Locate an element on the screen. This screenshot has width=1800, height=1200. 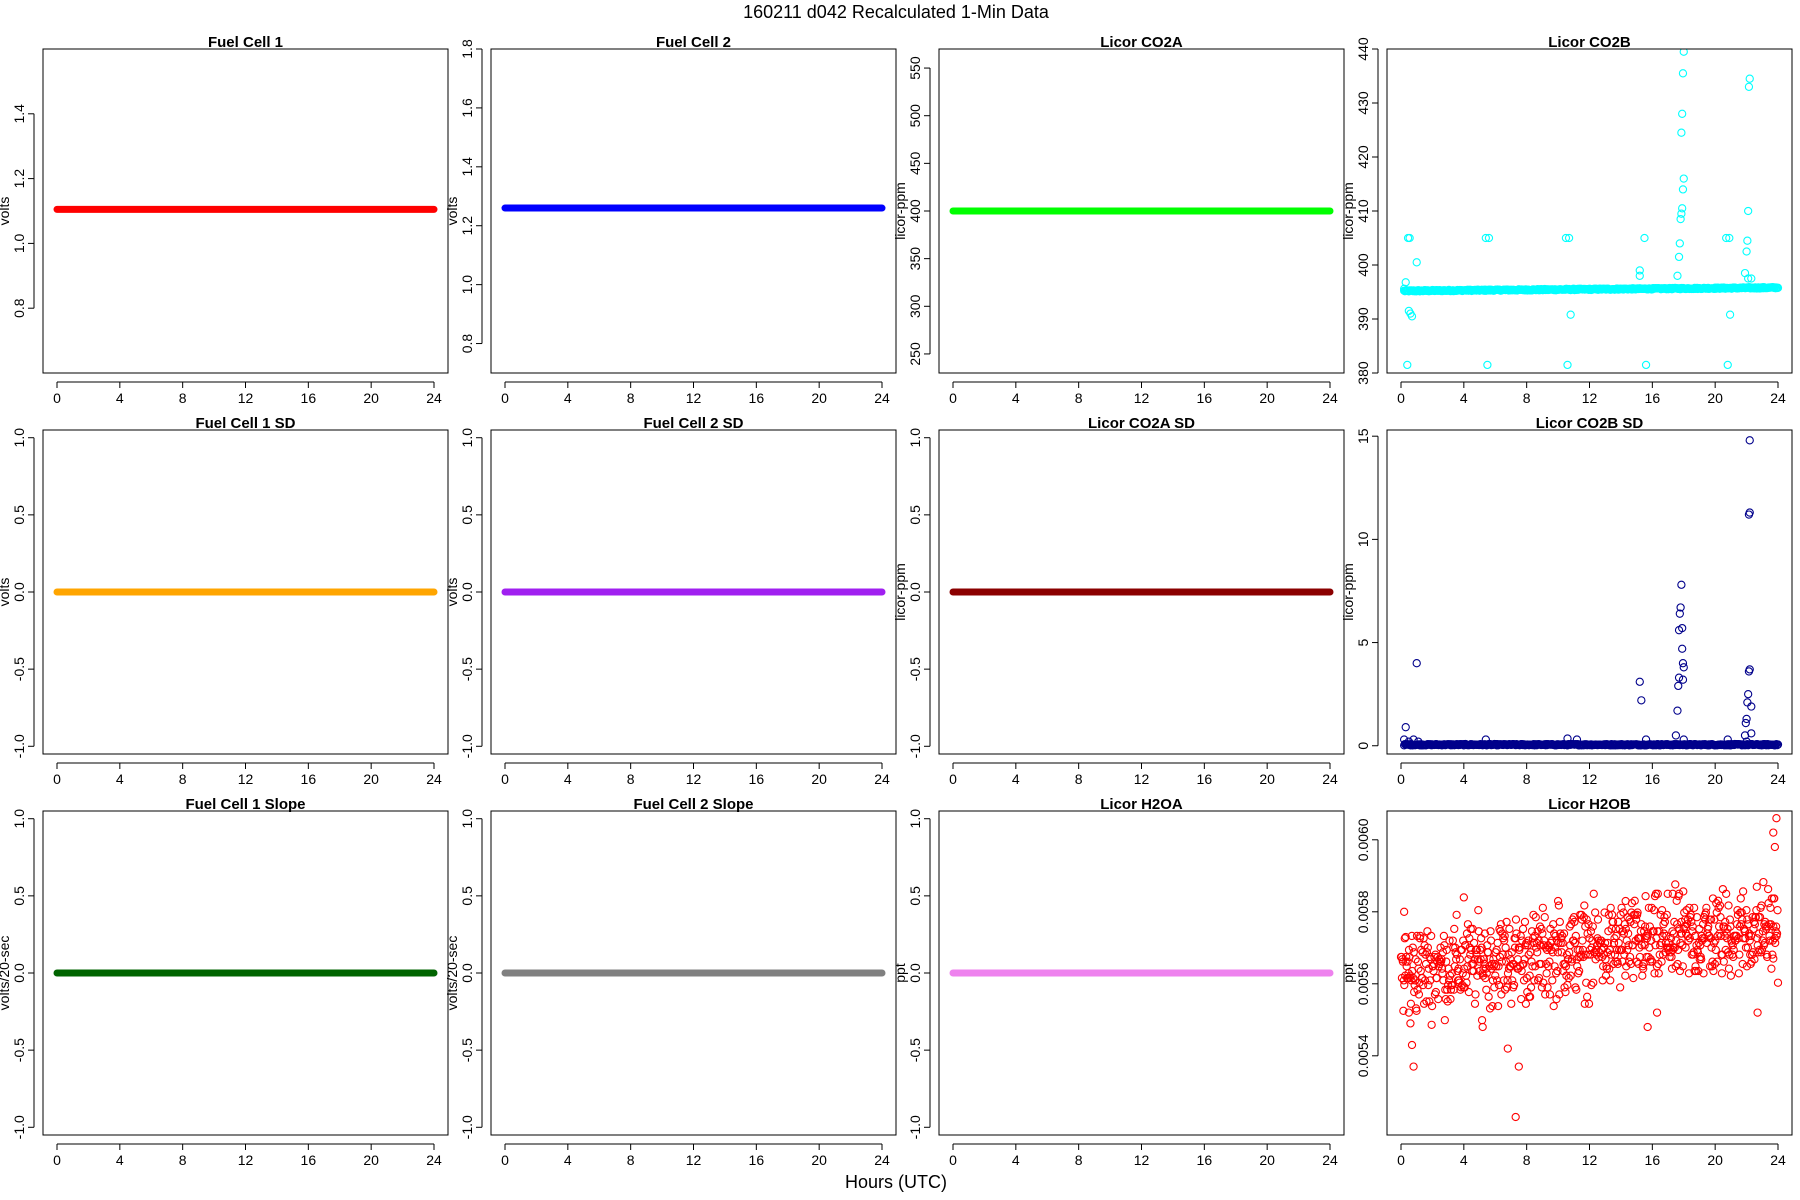
y-tick-label: 1.0 is located at coordinates (915, 438).